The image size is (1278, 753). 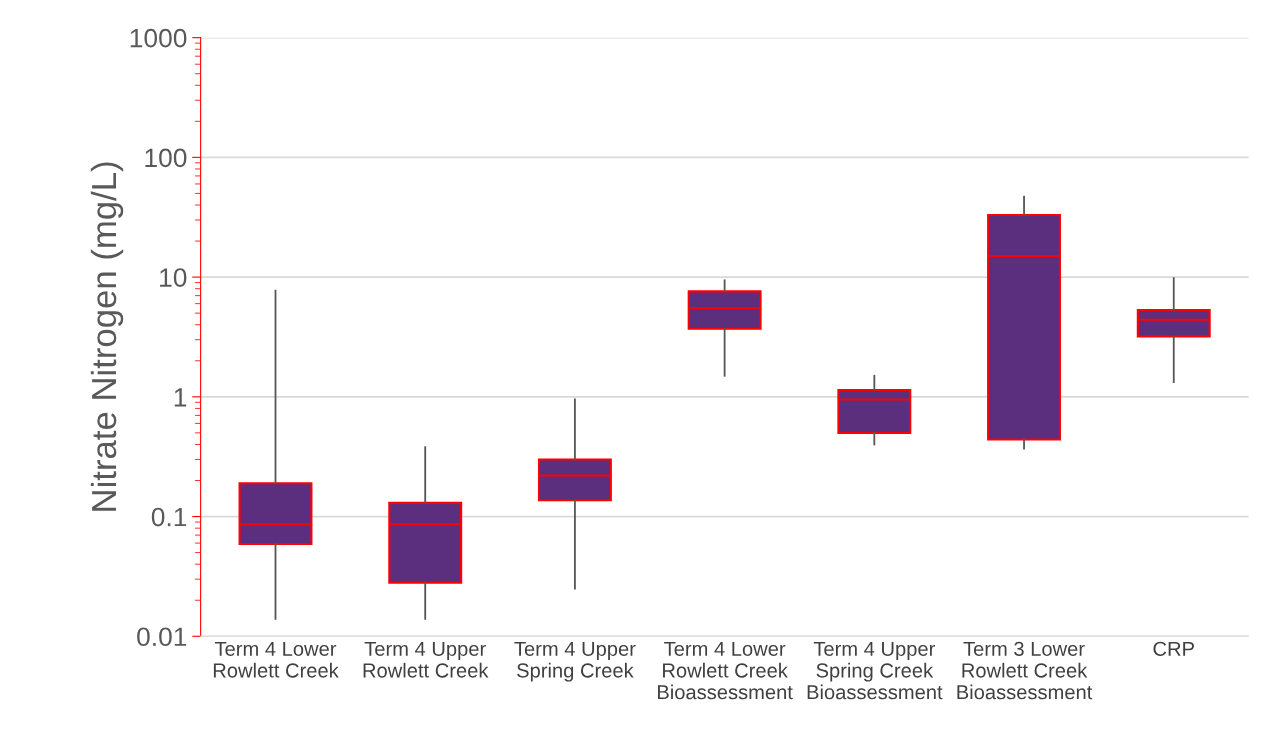 What do you see at coordinates (169, 517) in the screenshot?
I see `y-tick-label: 0.1` at bounding box center [169, 517].